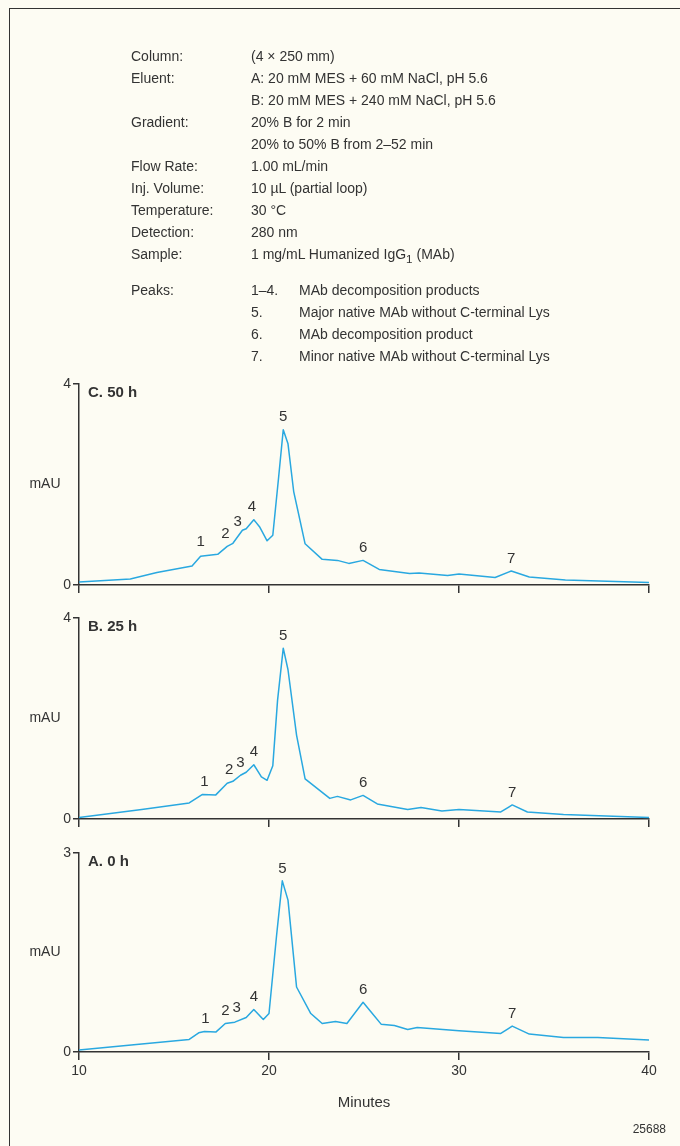  What do you see at coordinates (293, 255) in the screenshot?
I see `text: Sample: 1 mg/mL Humanized IgG$_{1}$ (MAb)` at bounding box center [293, 255].